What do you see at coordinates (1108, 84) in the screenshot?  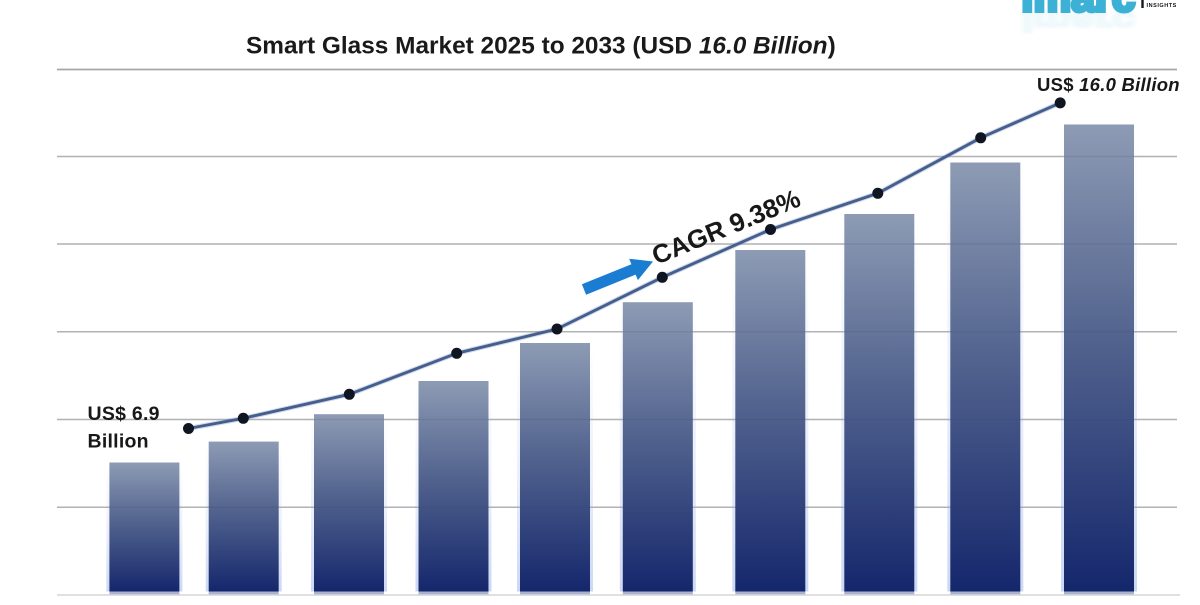 I see `svg-text: US$ 16.0 Billion` at bounding box center [1108, 84].